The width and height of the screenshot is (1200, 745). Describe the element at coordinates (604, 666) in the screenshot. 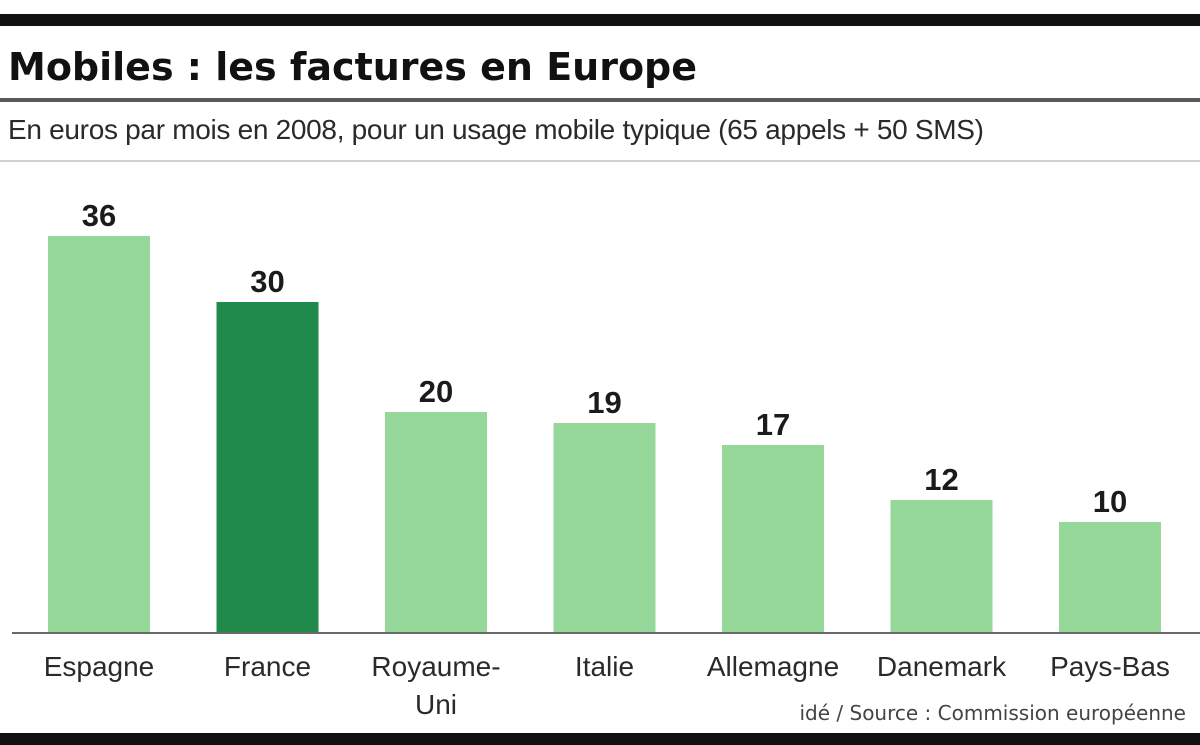

I see `category-label-italie: Italie` at that location.